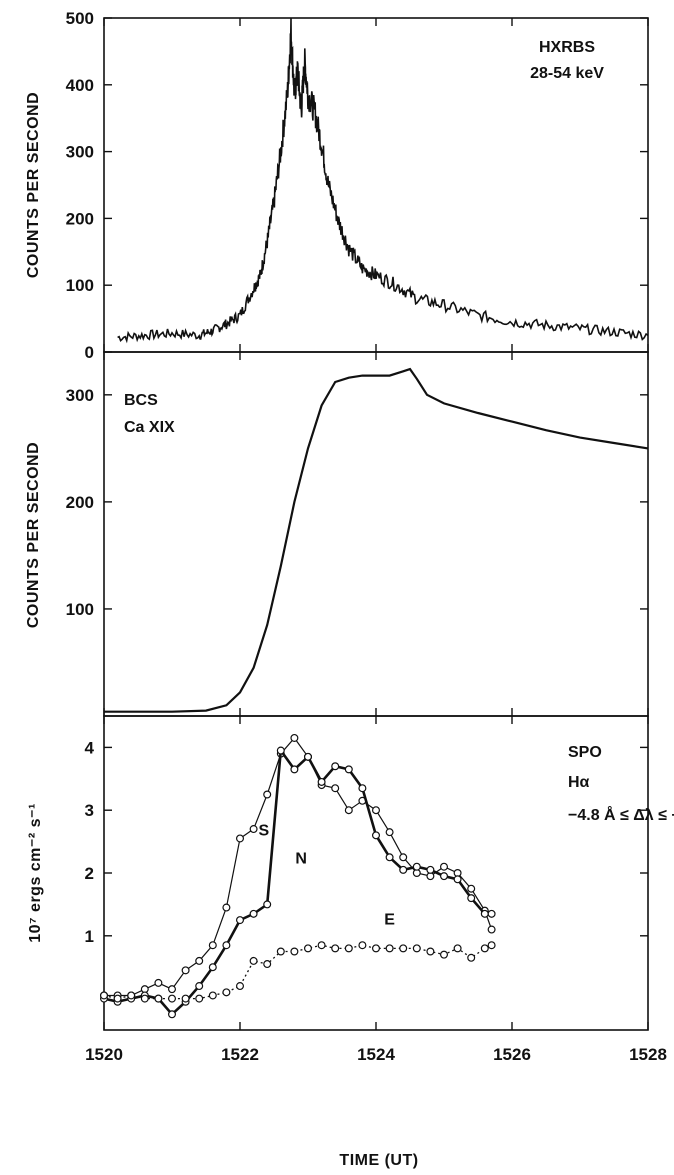  Describe the element at coordinates (389, 919) in the screenshot. I see `series-label-e: E` at that location.